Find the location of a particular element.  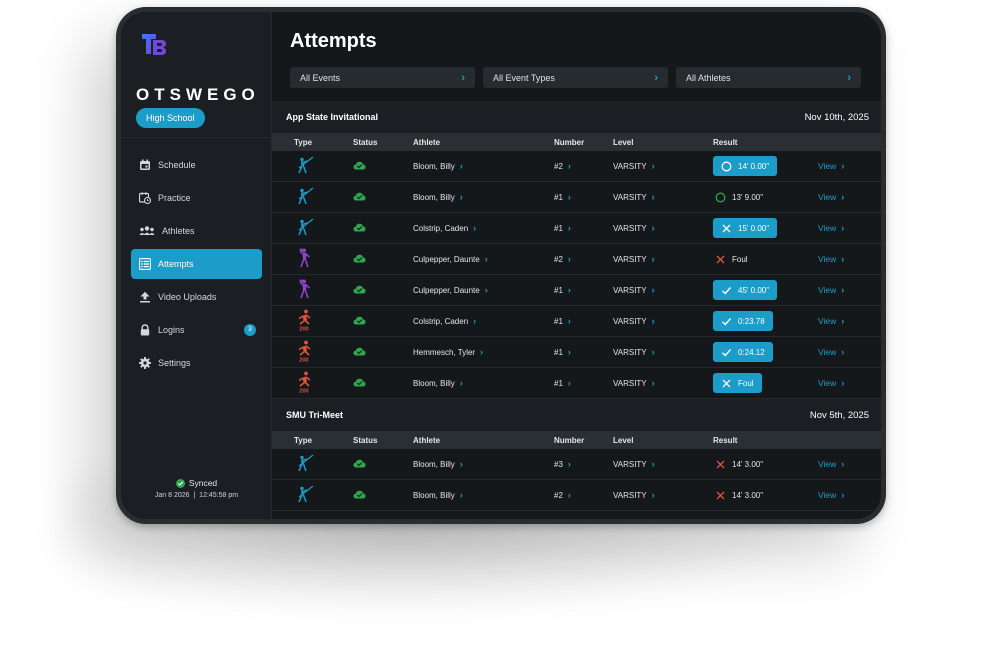

table-row: Bloom, Billy › #1 › VARSITY › 13' 9.00" View › is located at coordinates (576, 197).